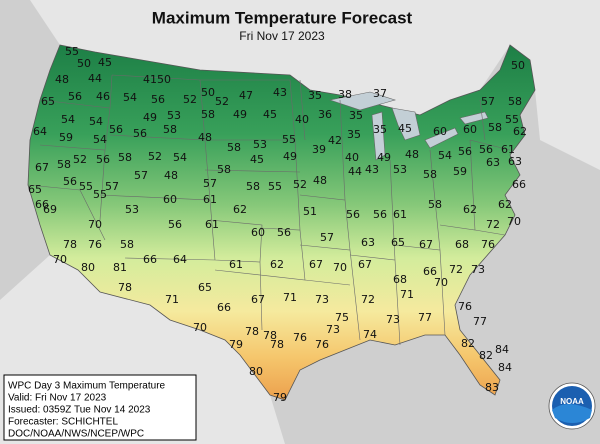 The image size is (600, 444). What do you see at coordinates (190, 99) in the screenshot?
I see `temperature-label: 52` at bounding box center [190, 99].